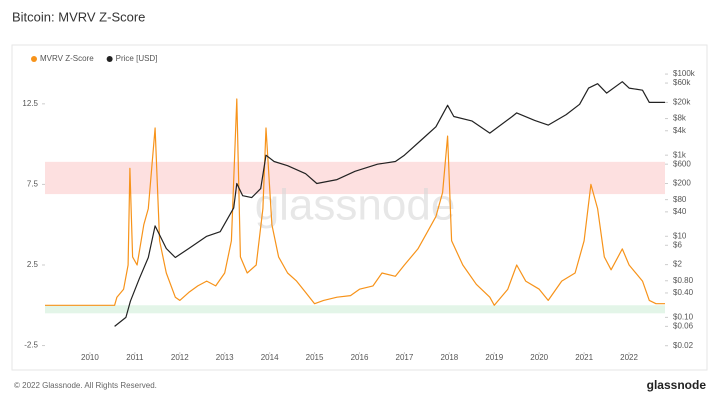 Image resolution: width=719 pixels, height=405 pixels. Describe the element at coordinates (682, 163) in the screenshot. I see `y2-tick-label: $600` at that location.